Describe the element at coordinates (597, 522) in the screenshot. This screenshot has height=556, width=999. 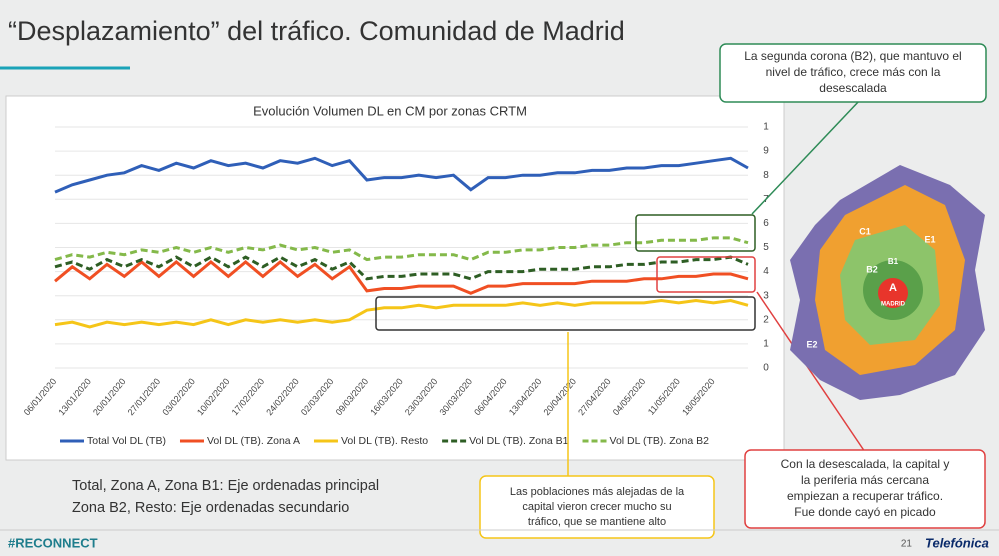
I see `callout-text: tráfico, que se mantiene alto` at that location.